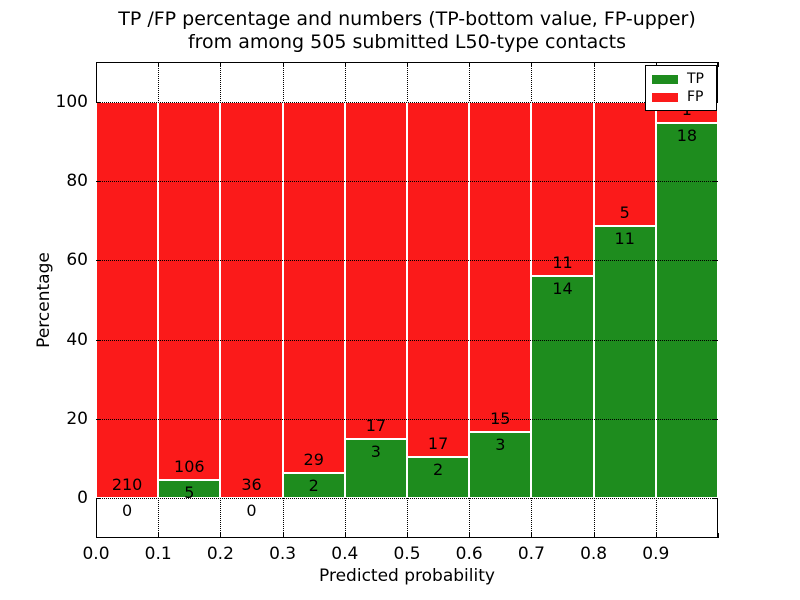  What do you see at coordinates (220, 554) in the screenshot?
I see `x-tick-label: 0.2` at bounding box center [220, 554].